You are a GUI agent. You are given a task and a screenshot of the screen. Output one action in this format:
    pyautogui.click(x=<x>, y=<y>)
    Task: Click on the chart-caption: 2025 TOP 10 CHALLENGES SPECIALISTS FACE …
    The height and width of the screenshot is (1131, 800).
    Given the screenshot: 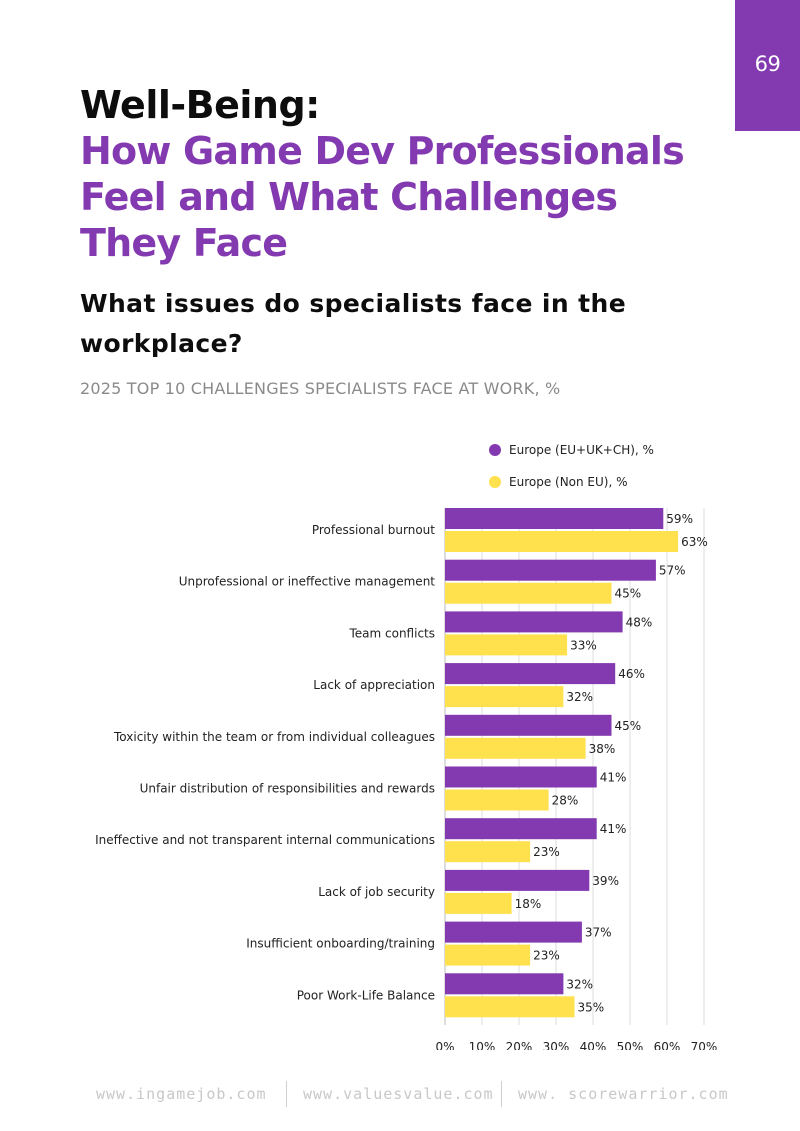 What is the action you would take?
    pyautogui.click(x=320, y=388)
    